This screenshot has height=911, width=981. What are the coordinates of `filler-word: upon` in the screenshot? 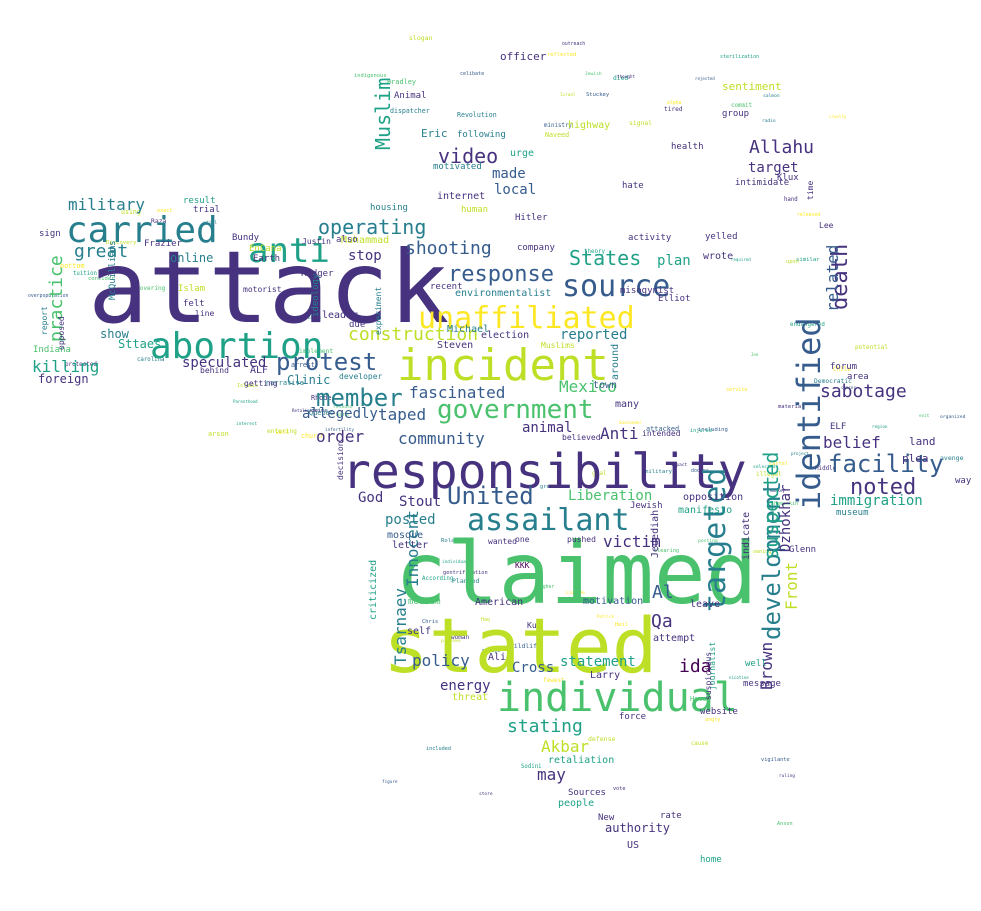 It's located at (792, 262).